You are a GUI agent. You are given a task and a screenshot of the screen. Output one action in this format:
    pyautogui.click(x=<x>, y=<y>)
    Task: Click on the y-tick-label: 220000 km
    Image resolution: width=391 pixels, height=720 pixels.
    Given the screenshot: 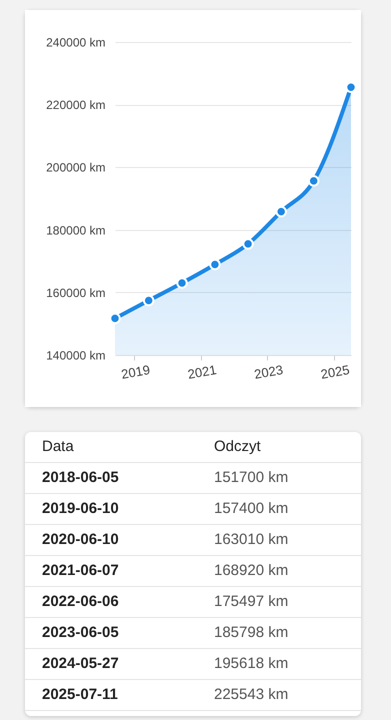 What is the action you would take?
    pyautogui.click(x=76, y=105)
    